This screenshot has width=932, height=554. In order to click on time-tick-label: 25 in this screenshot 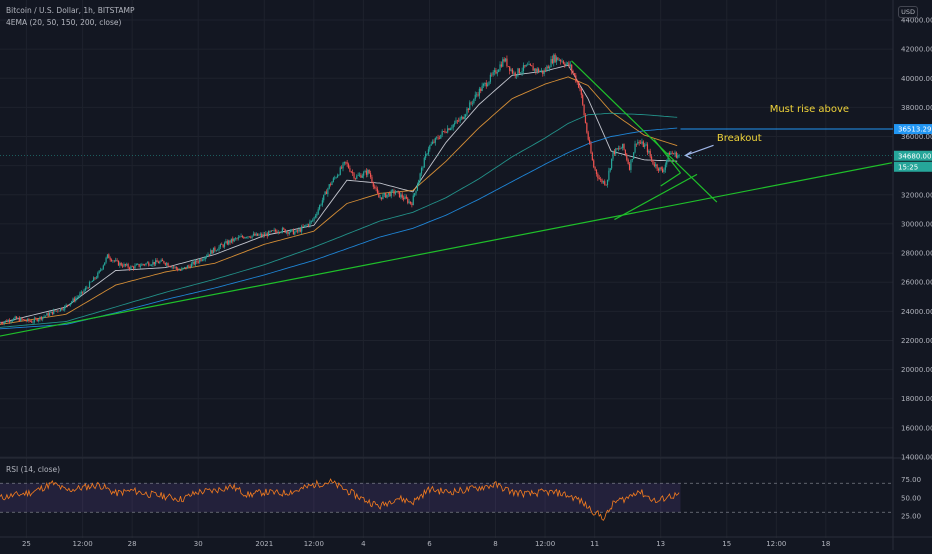, I will do `click(26, 544)`.